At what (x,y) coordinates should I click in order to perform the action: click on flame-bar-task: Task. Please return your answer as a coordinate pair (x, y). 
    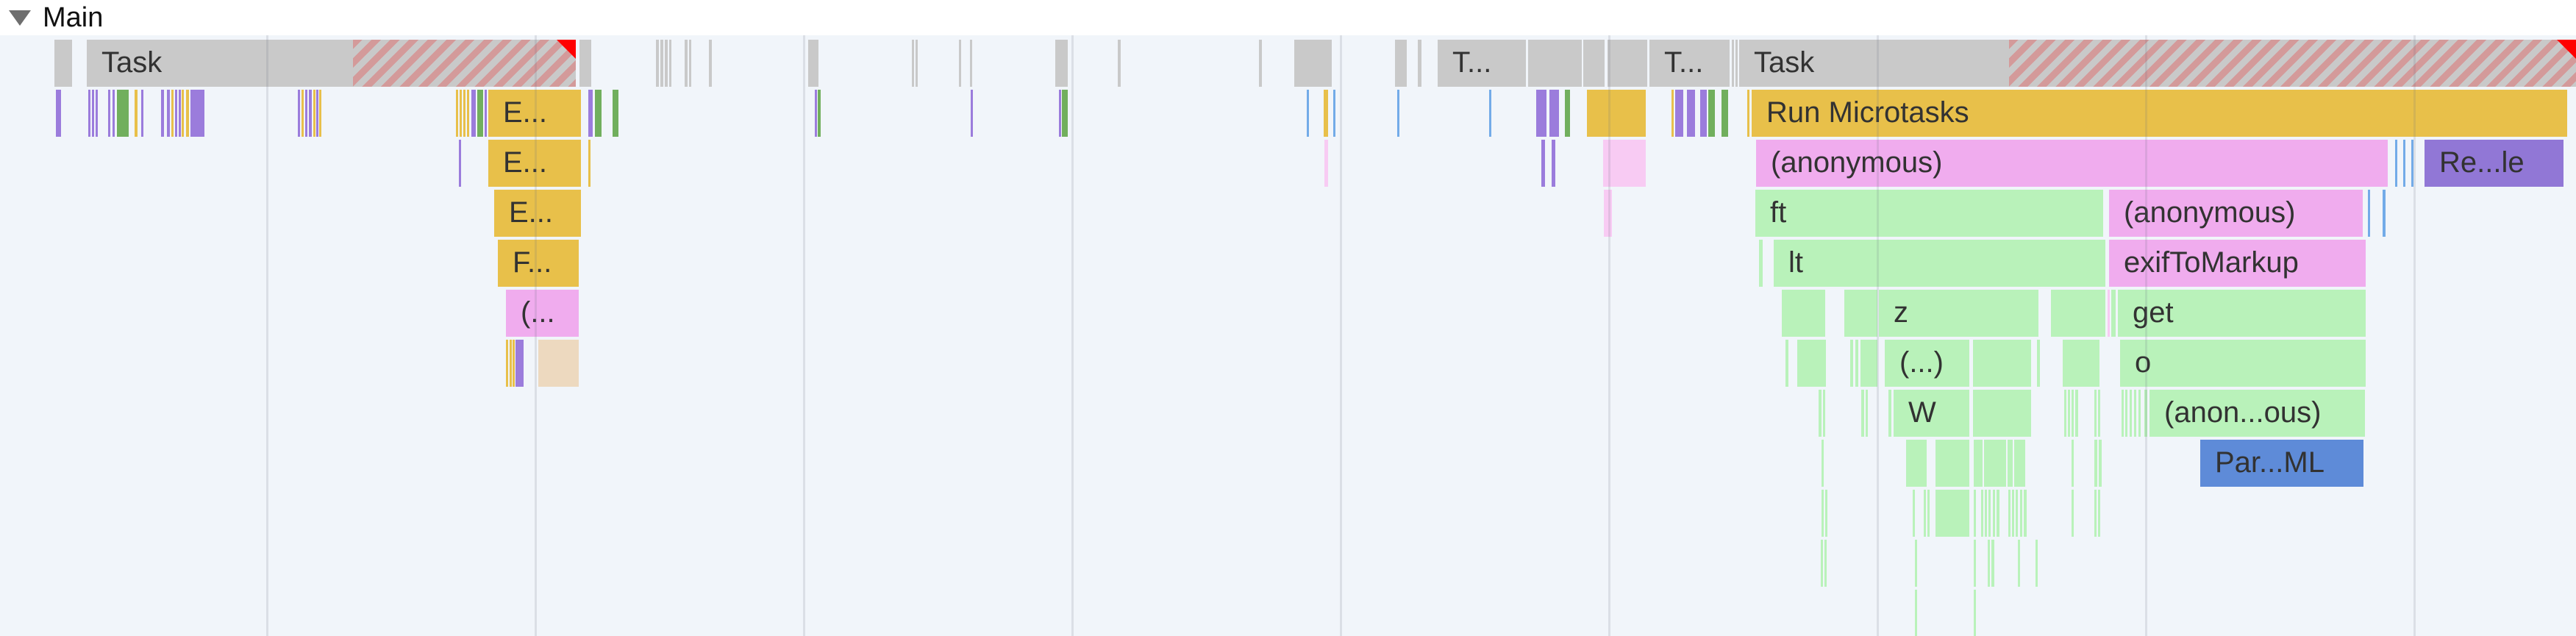
    Looking at the image, I should click on (220, 63).